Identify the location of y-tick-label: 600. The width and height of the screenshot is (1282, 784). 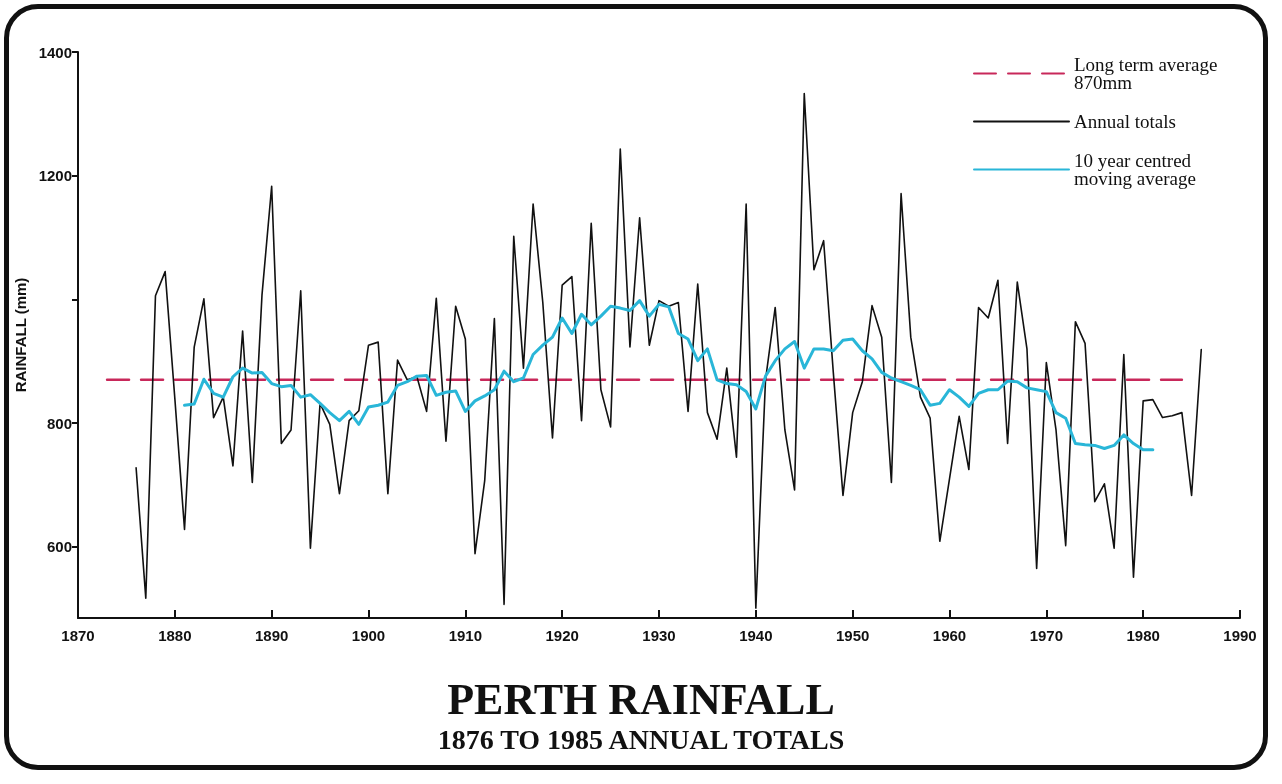
(59, 547).